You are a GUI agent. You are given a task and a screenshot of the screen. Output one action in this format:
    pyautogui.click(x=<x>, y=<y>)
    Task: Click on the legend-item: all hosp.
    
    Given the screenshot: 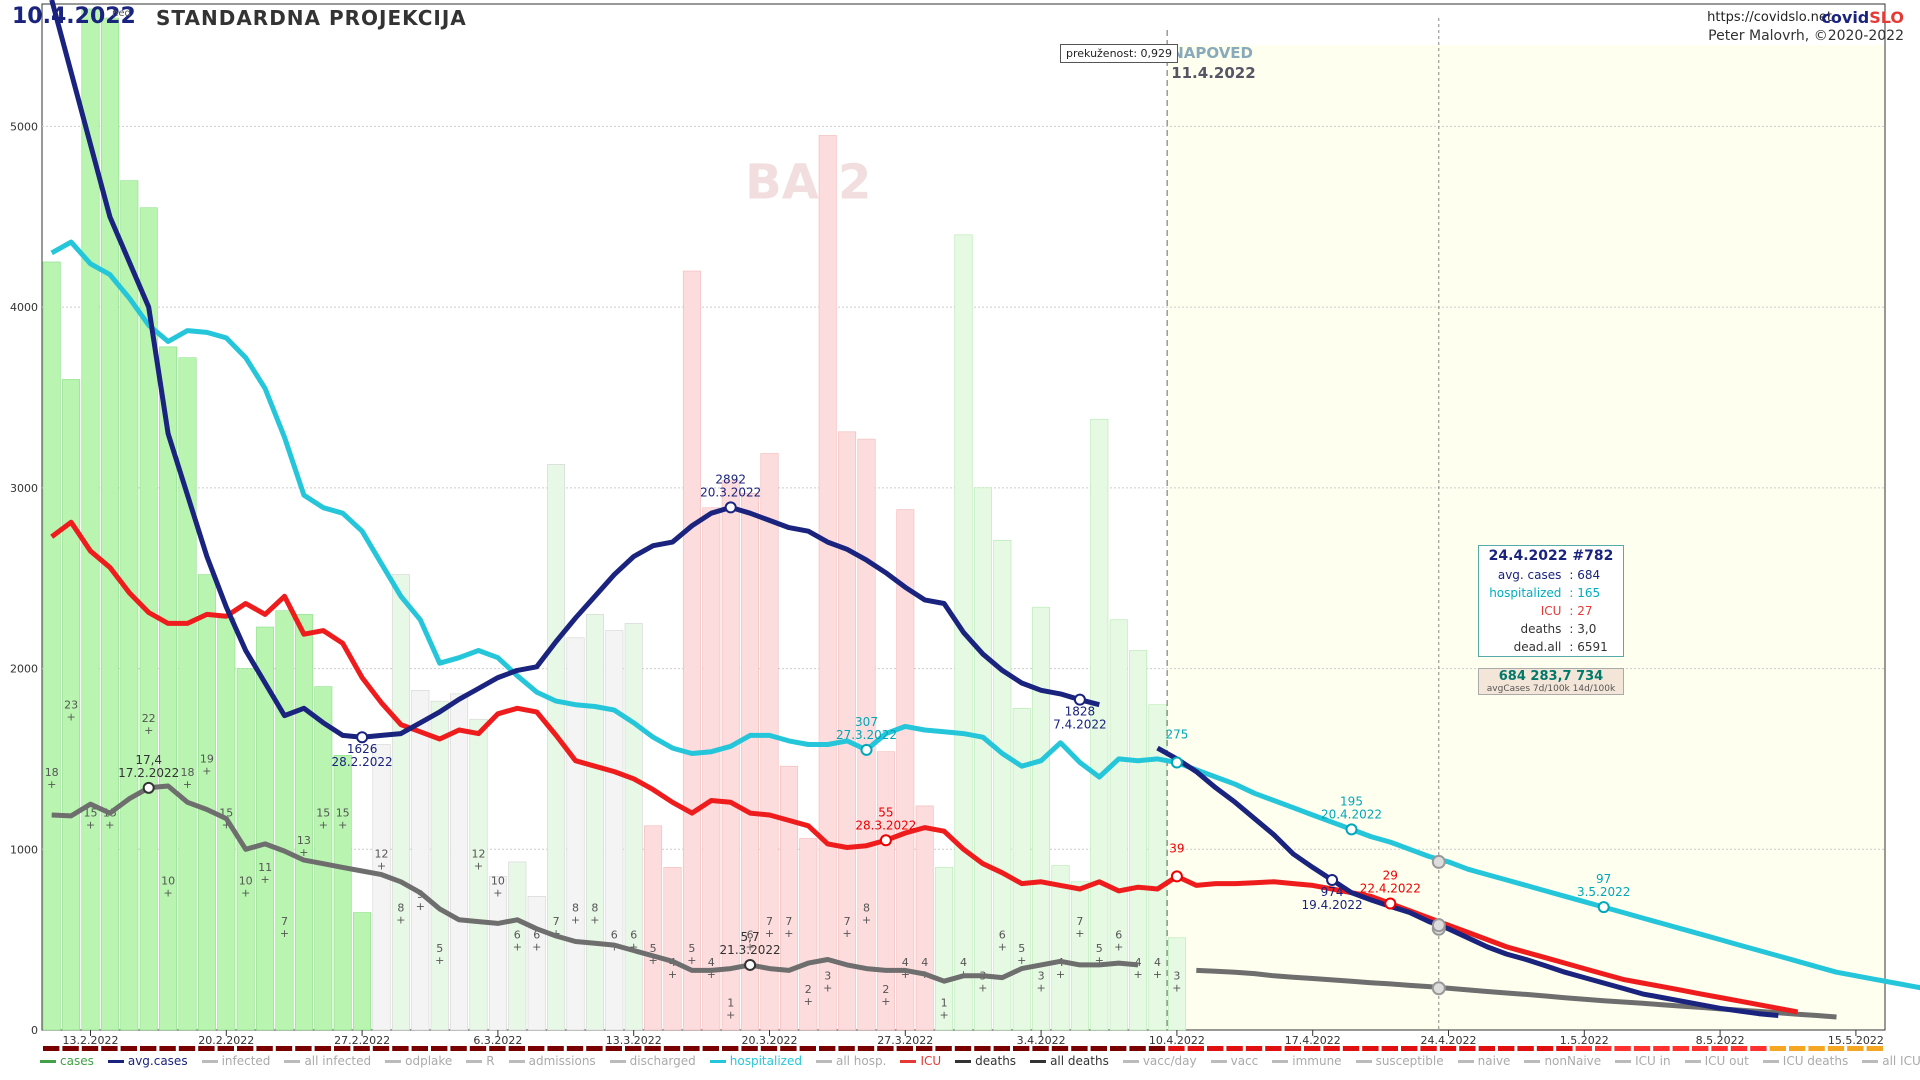 What is the action you would take?
    pyautogui.click(x=850, y=1061)
    